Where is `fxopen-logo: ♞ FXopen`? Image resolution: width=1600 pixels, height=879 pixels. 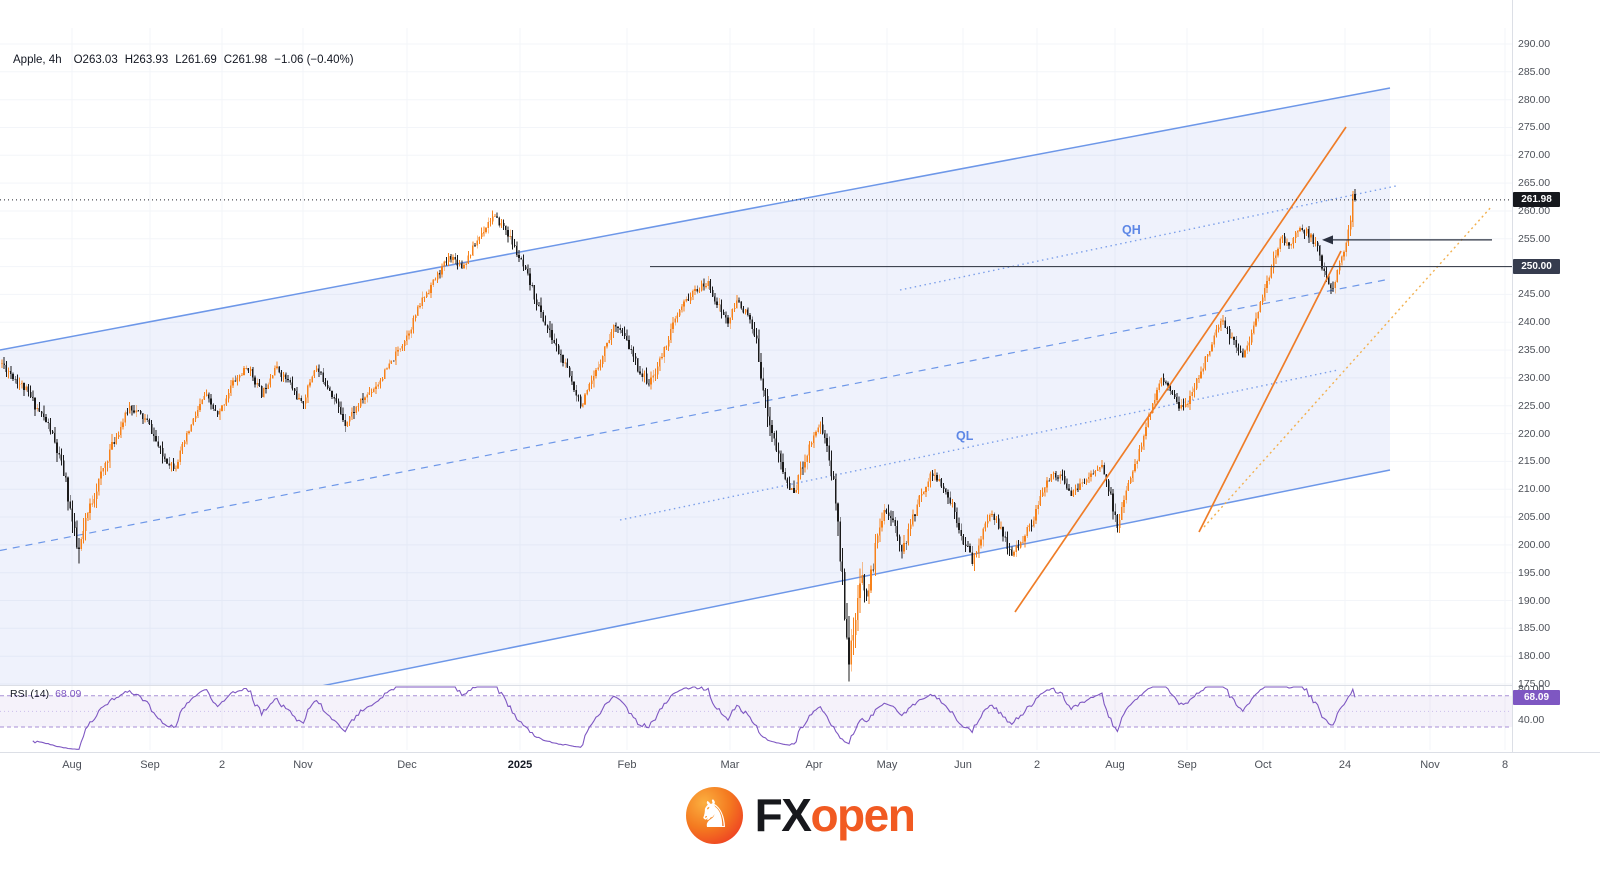
fxopen-logo: ♞ FXopen is located at coordinates (800, 815).